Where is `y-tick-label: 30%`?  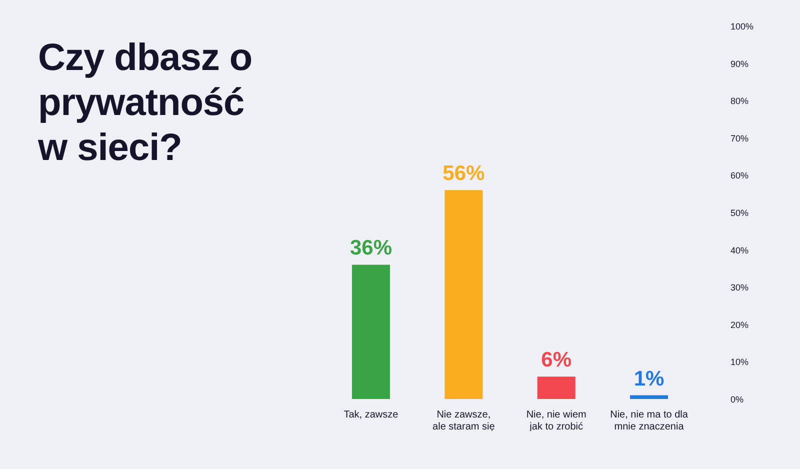
y-tick-label: 30% is located at coordinates (739, 287).